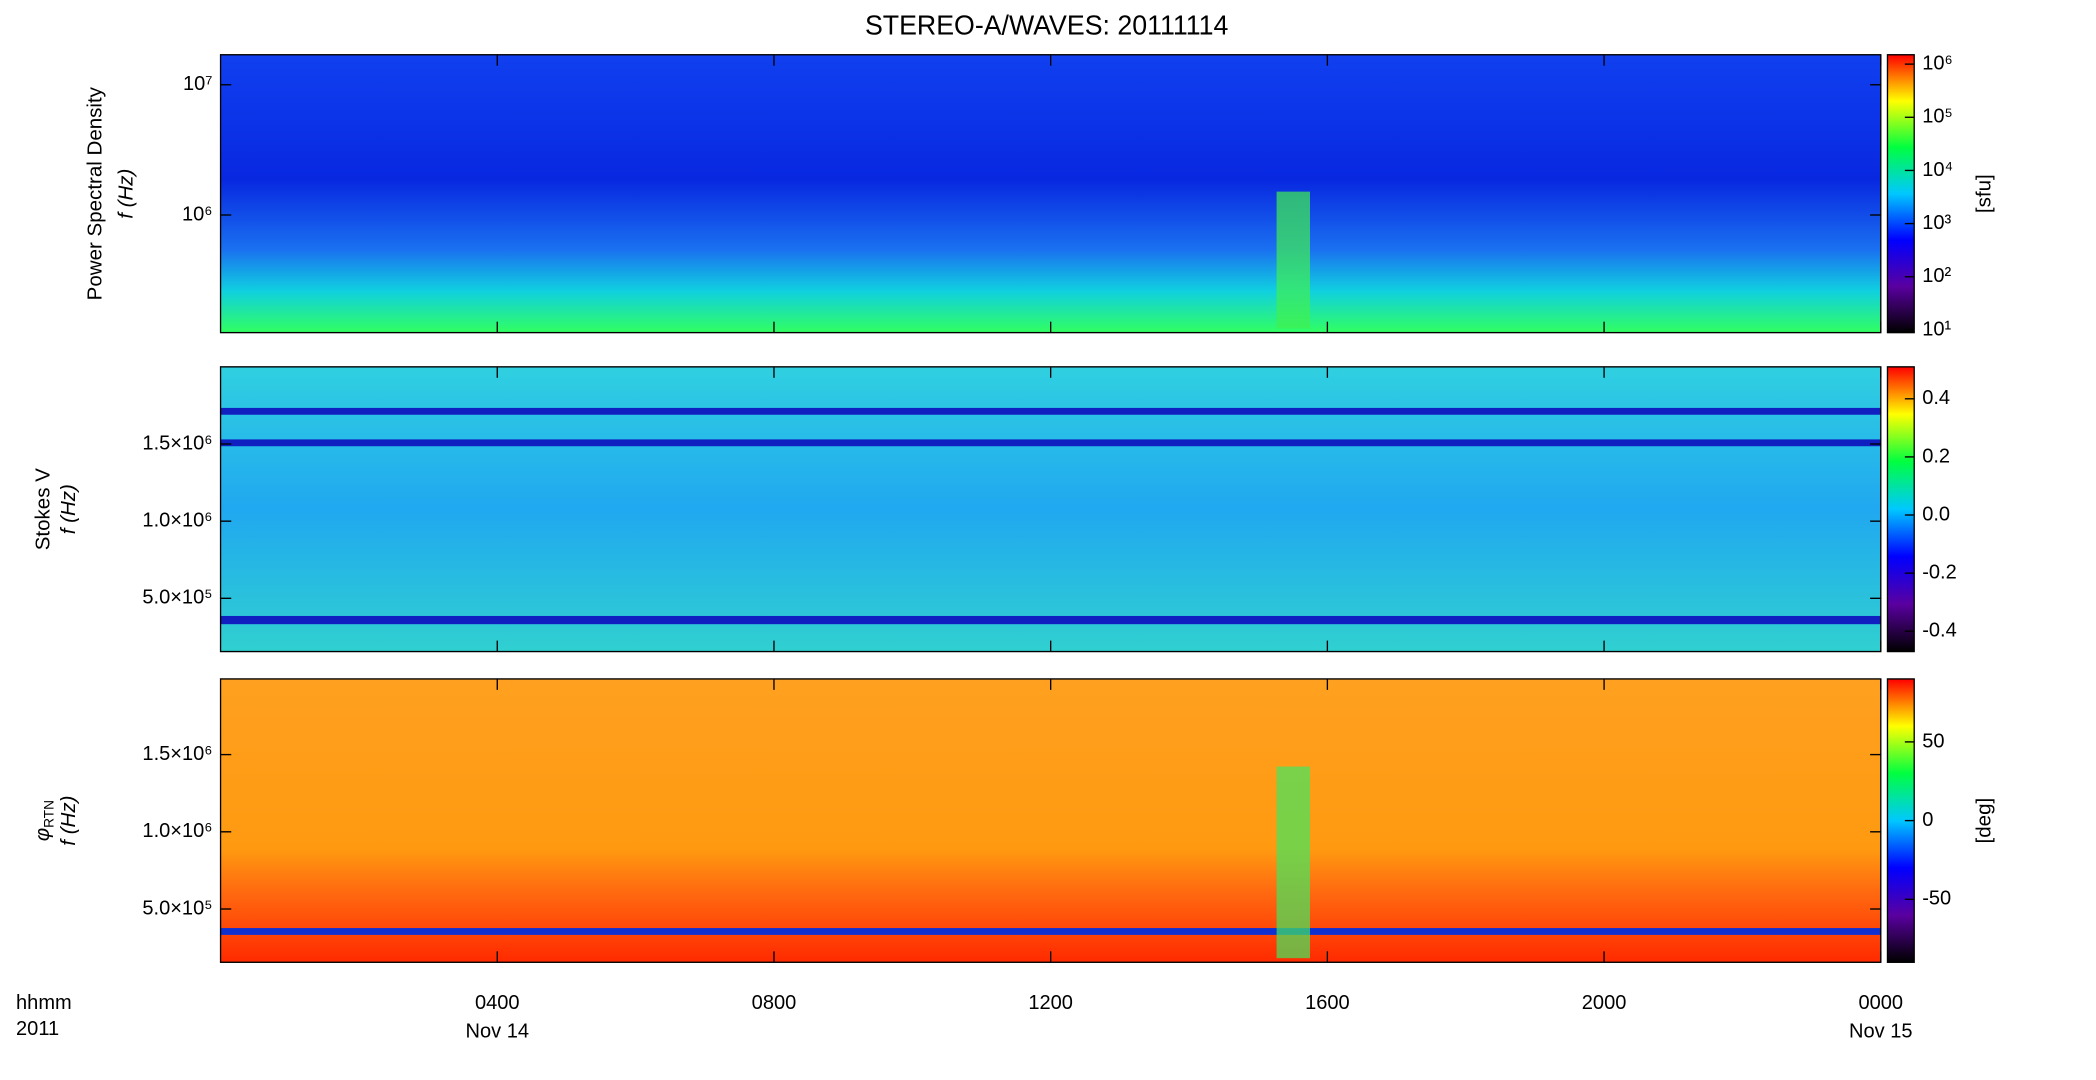 The width and height of the screenshot is (2096, 1080). What do you see at coordinates (497, 1003) in the screenshot?
I see `x-tick-label: 0400` at bounding box center [497, 1003].